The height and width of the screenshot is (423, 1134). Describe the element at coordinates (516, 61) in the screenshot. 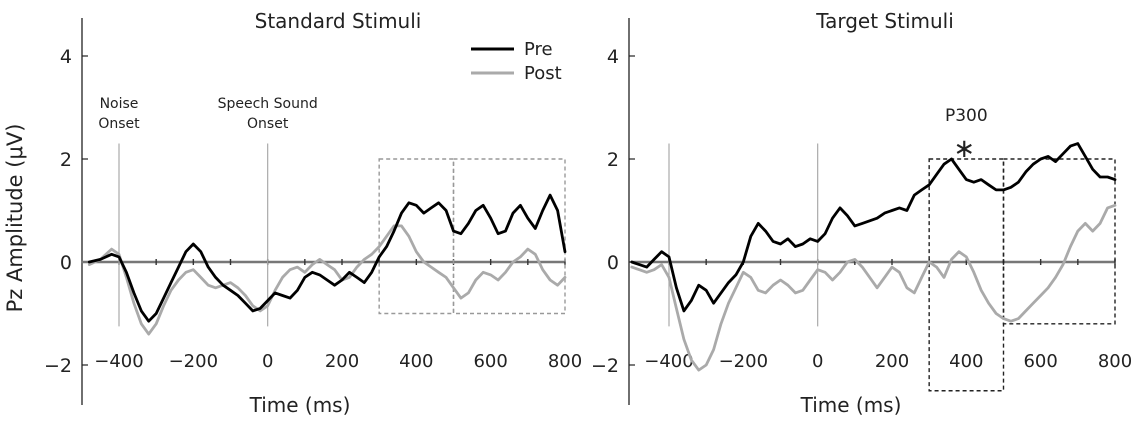

I see `legend: Pre Post` at that location.